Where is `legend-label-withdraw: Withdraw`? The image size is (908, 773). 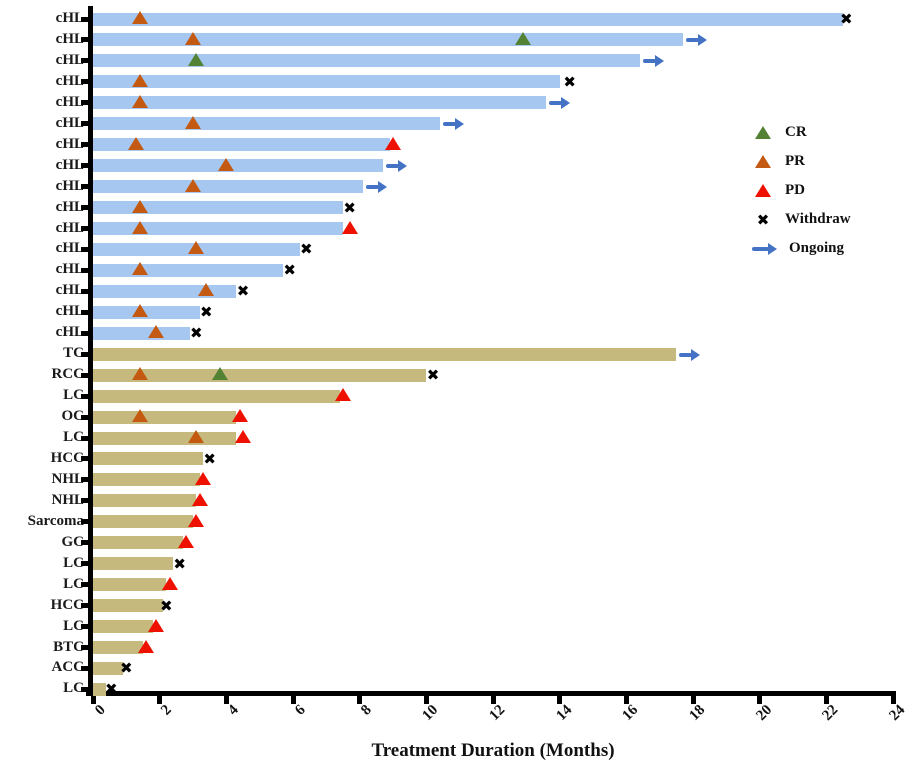 legend-label-withdraw: Withdraw is located at coordinates (818, 219).